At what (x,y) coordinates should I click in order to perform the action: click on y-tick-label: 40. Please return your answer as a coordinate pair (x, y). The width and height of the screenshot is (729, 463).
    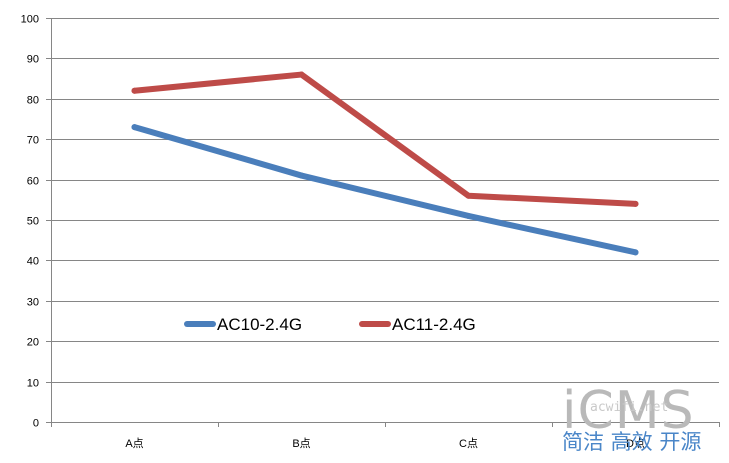
    Looking at the image, I should click on (33, 262).